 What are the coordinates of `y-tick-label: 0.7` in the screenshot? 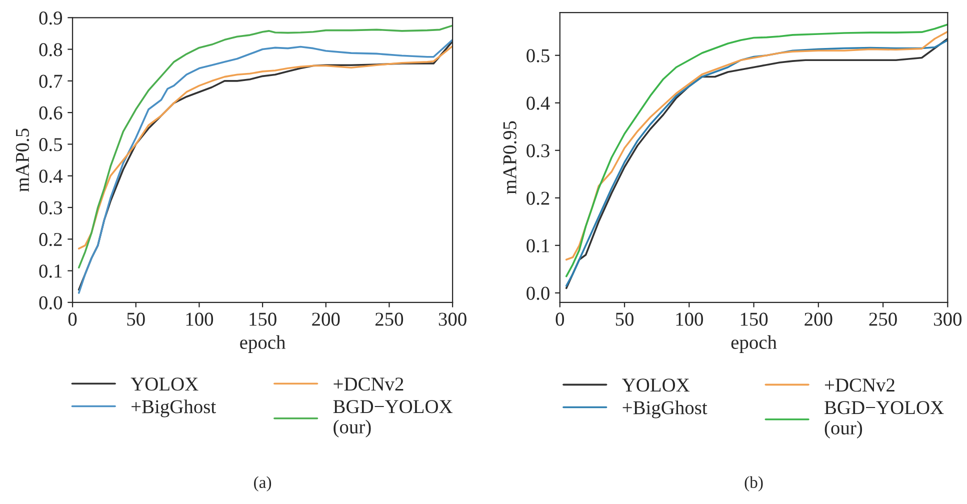 It's located at (50, 81).